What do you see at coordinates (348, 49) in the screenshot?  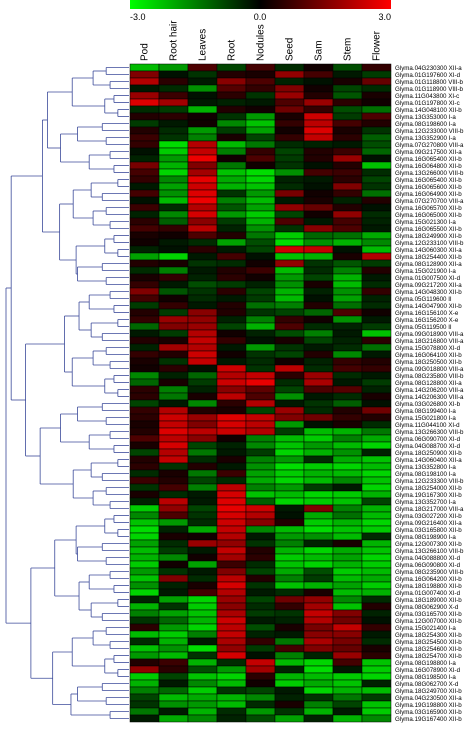 I see `column-label: Stem` at bounding box center [348, 49].